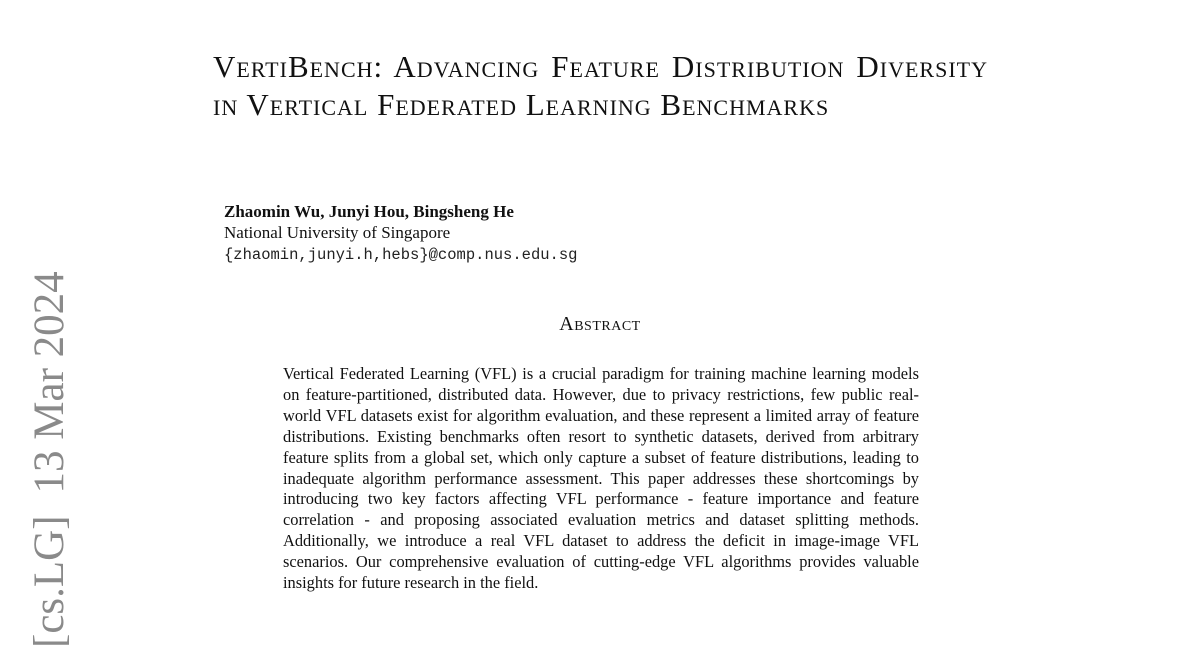  I want to click on abstract-heading: Abstract, so click(600, 324).